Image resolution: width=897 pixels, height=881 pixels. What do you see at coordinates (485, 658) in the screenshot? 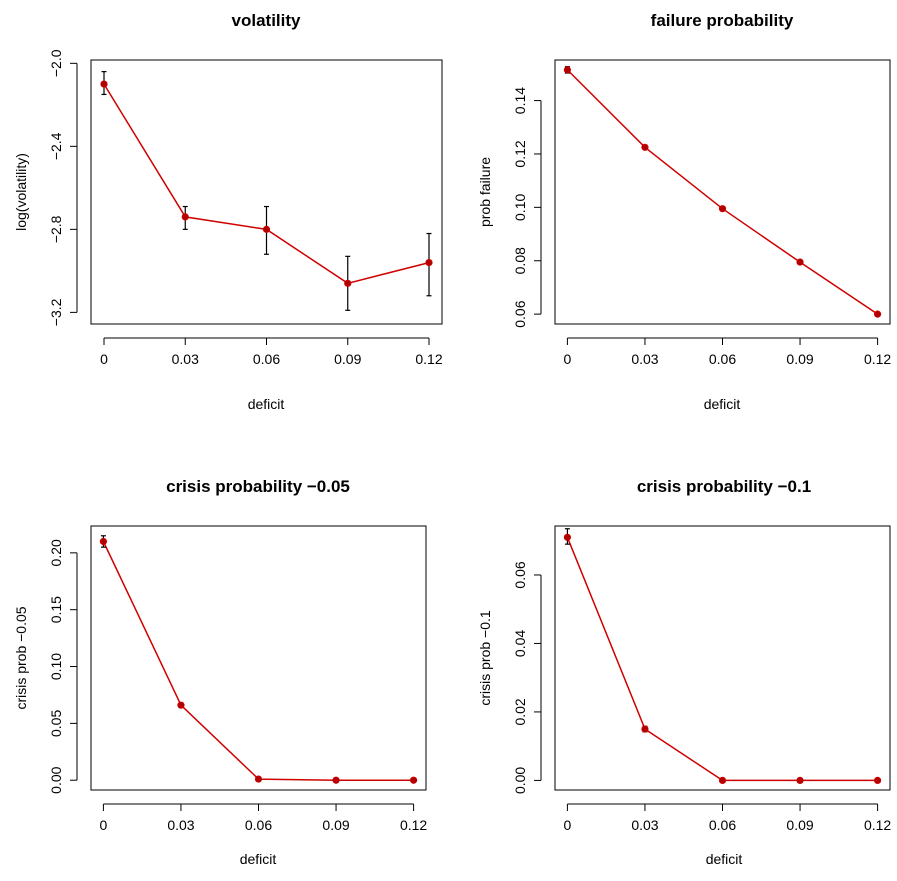
I see `y-axis-label: crisis prob −0.1` at bounding box center [485, 658].